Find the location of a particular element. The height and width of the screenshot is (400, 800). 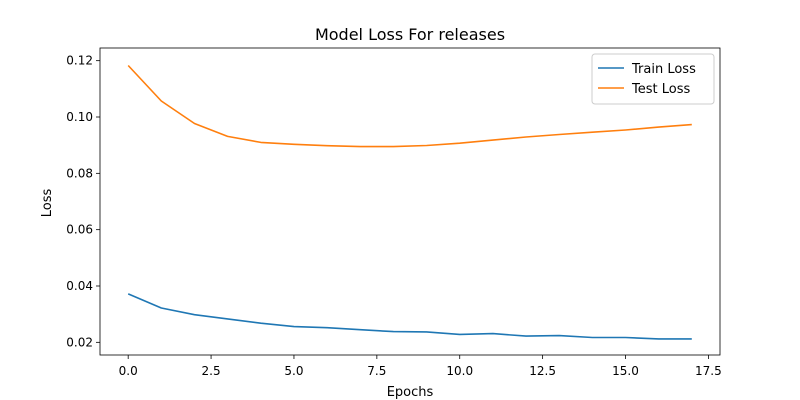

legend: Train Loss Test Loss is located at coordinates (653, 79).